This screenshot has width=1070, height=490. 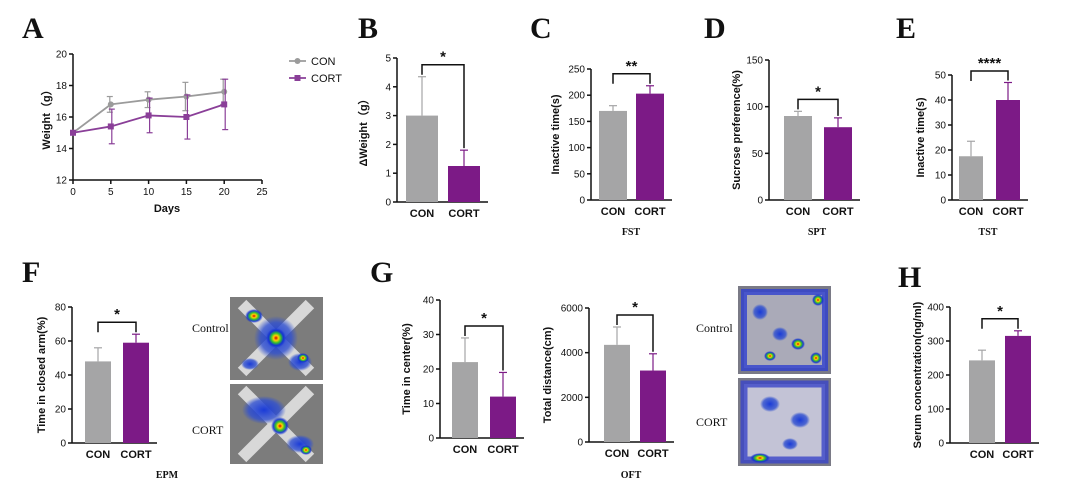 I want to click on y-tick-label: 50, so click(x=941, y=76).